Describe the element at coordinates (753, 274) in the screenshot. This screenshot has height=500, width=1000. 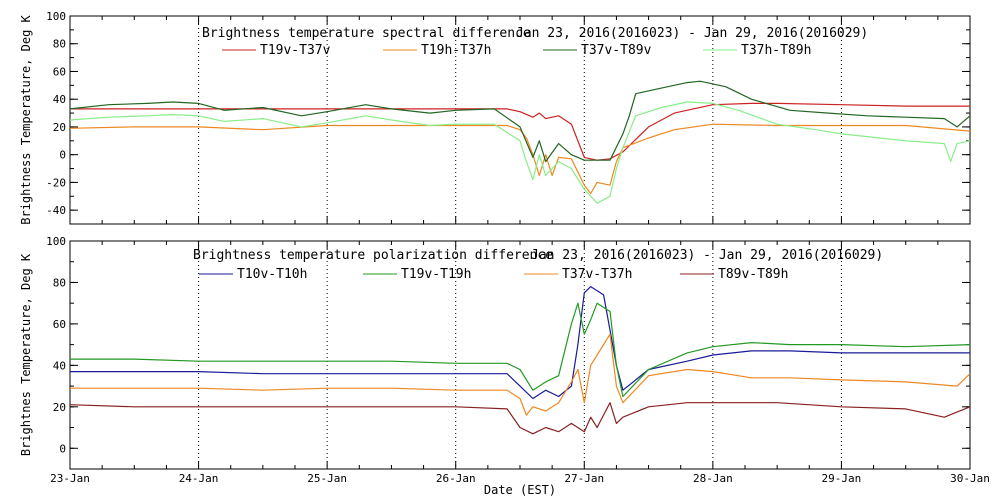
I see `bottom-legend-label-4: T89v-T89h` at that location.